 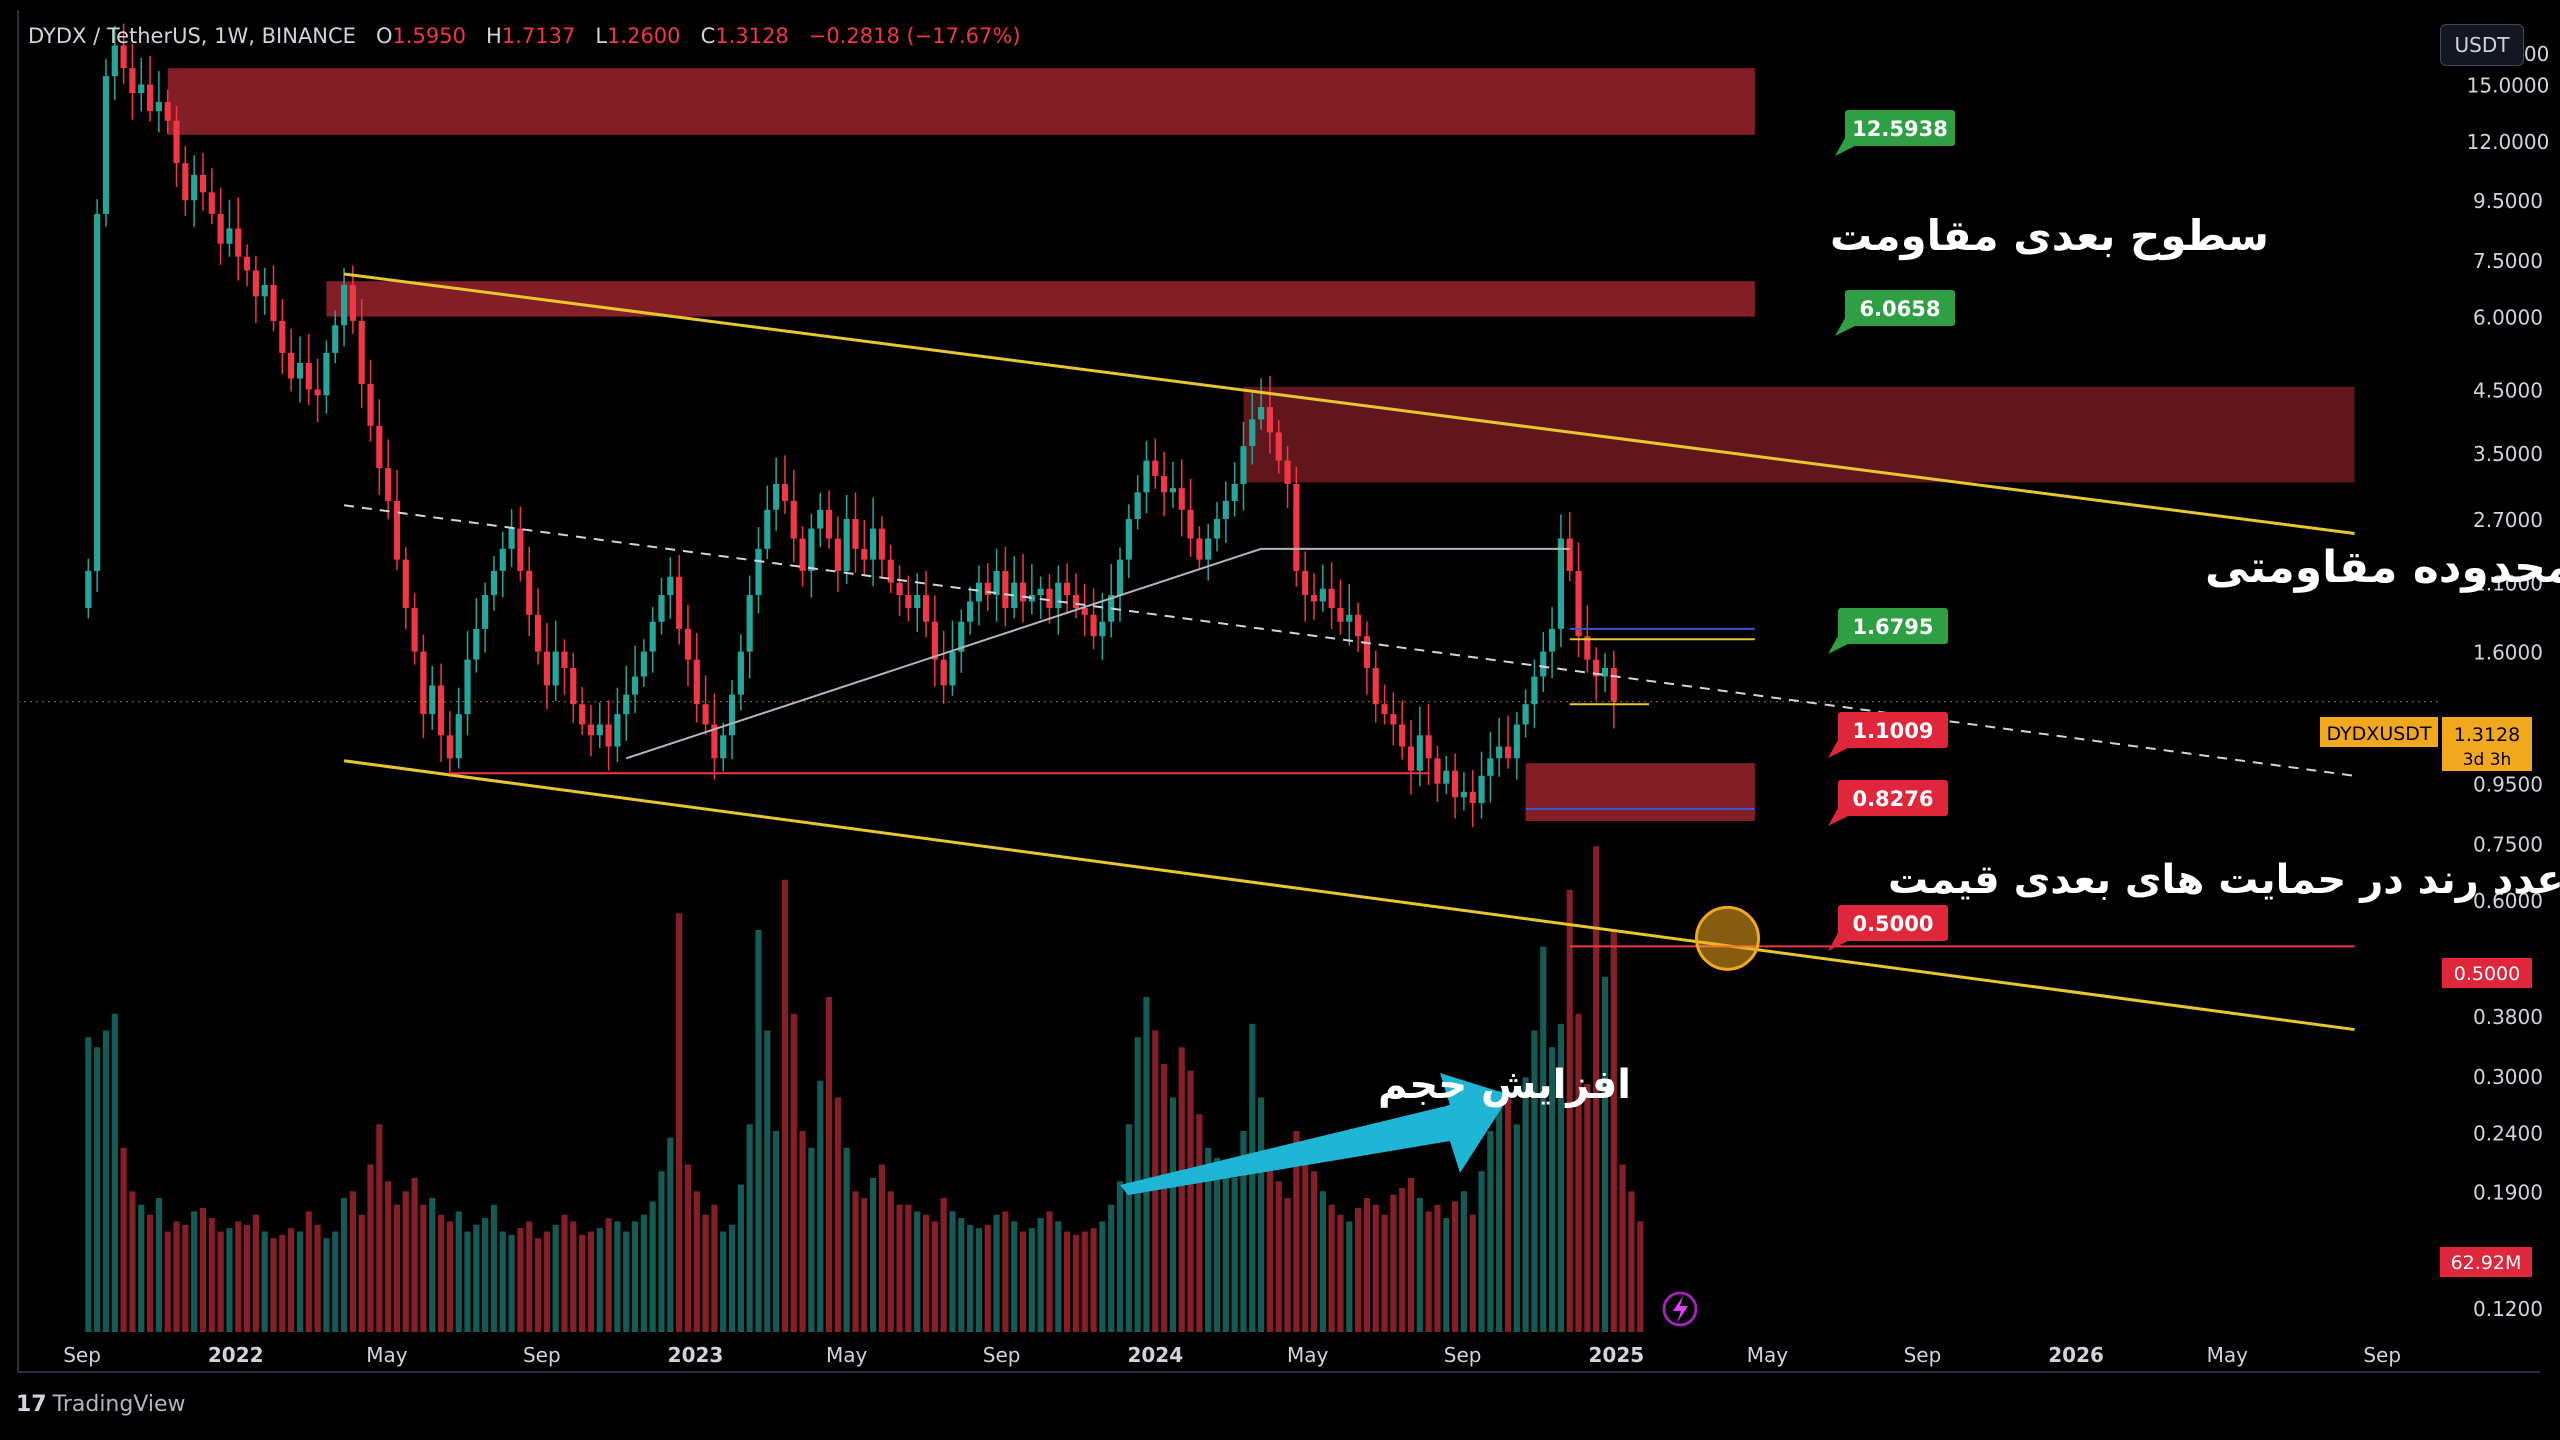 I want to click on annotation-text: سطوح بعدی مقاومت, so click(x=2049, y=236).